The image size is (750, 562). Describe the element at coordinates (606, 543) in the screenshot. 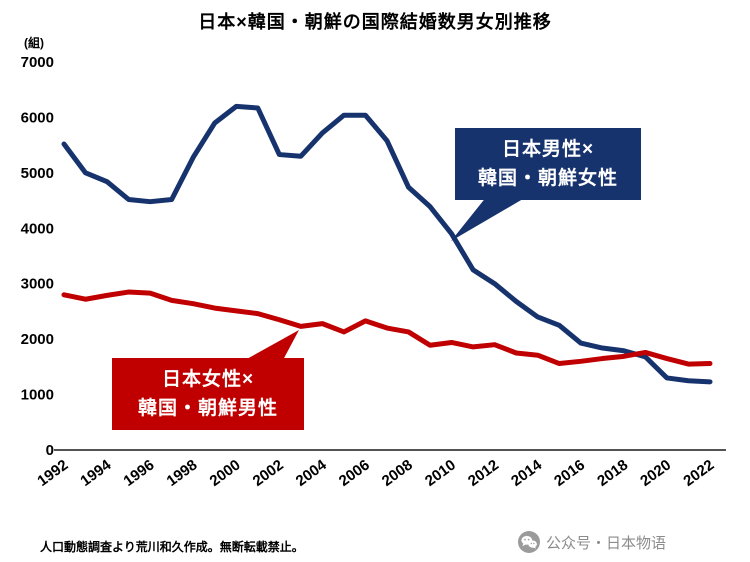

I see `watermark-text: 公众号・日本物语` at that location.